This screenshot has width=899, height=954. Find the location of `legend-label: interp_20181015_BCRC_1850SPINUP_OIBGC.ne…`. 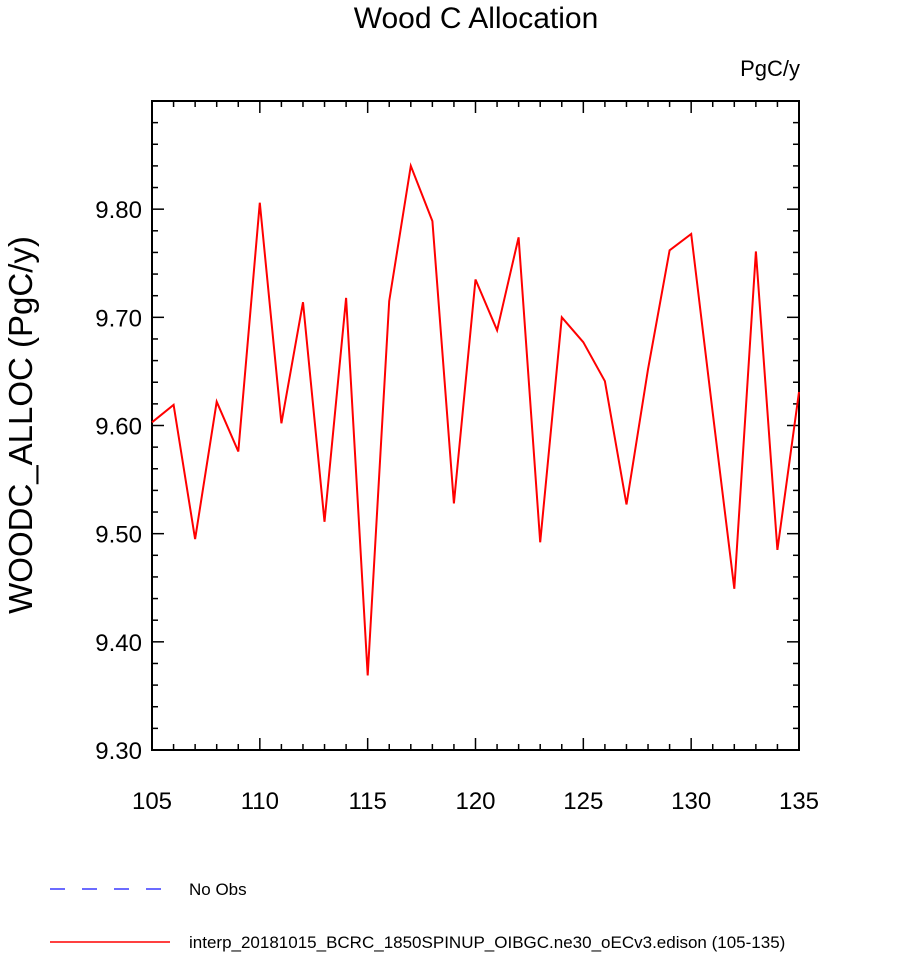

legend-label: interp_20181015_BCRC_1850SPINUP_OIBGC.ne… is located at coordinates (487, 942).